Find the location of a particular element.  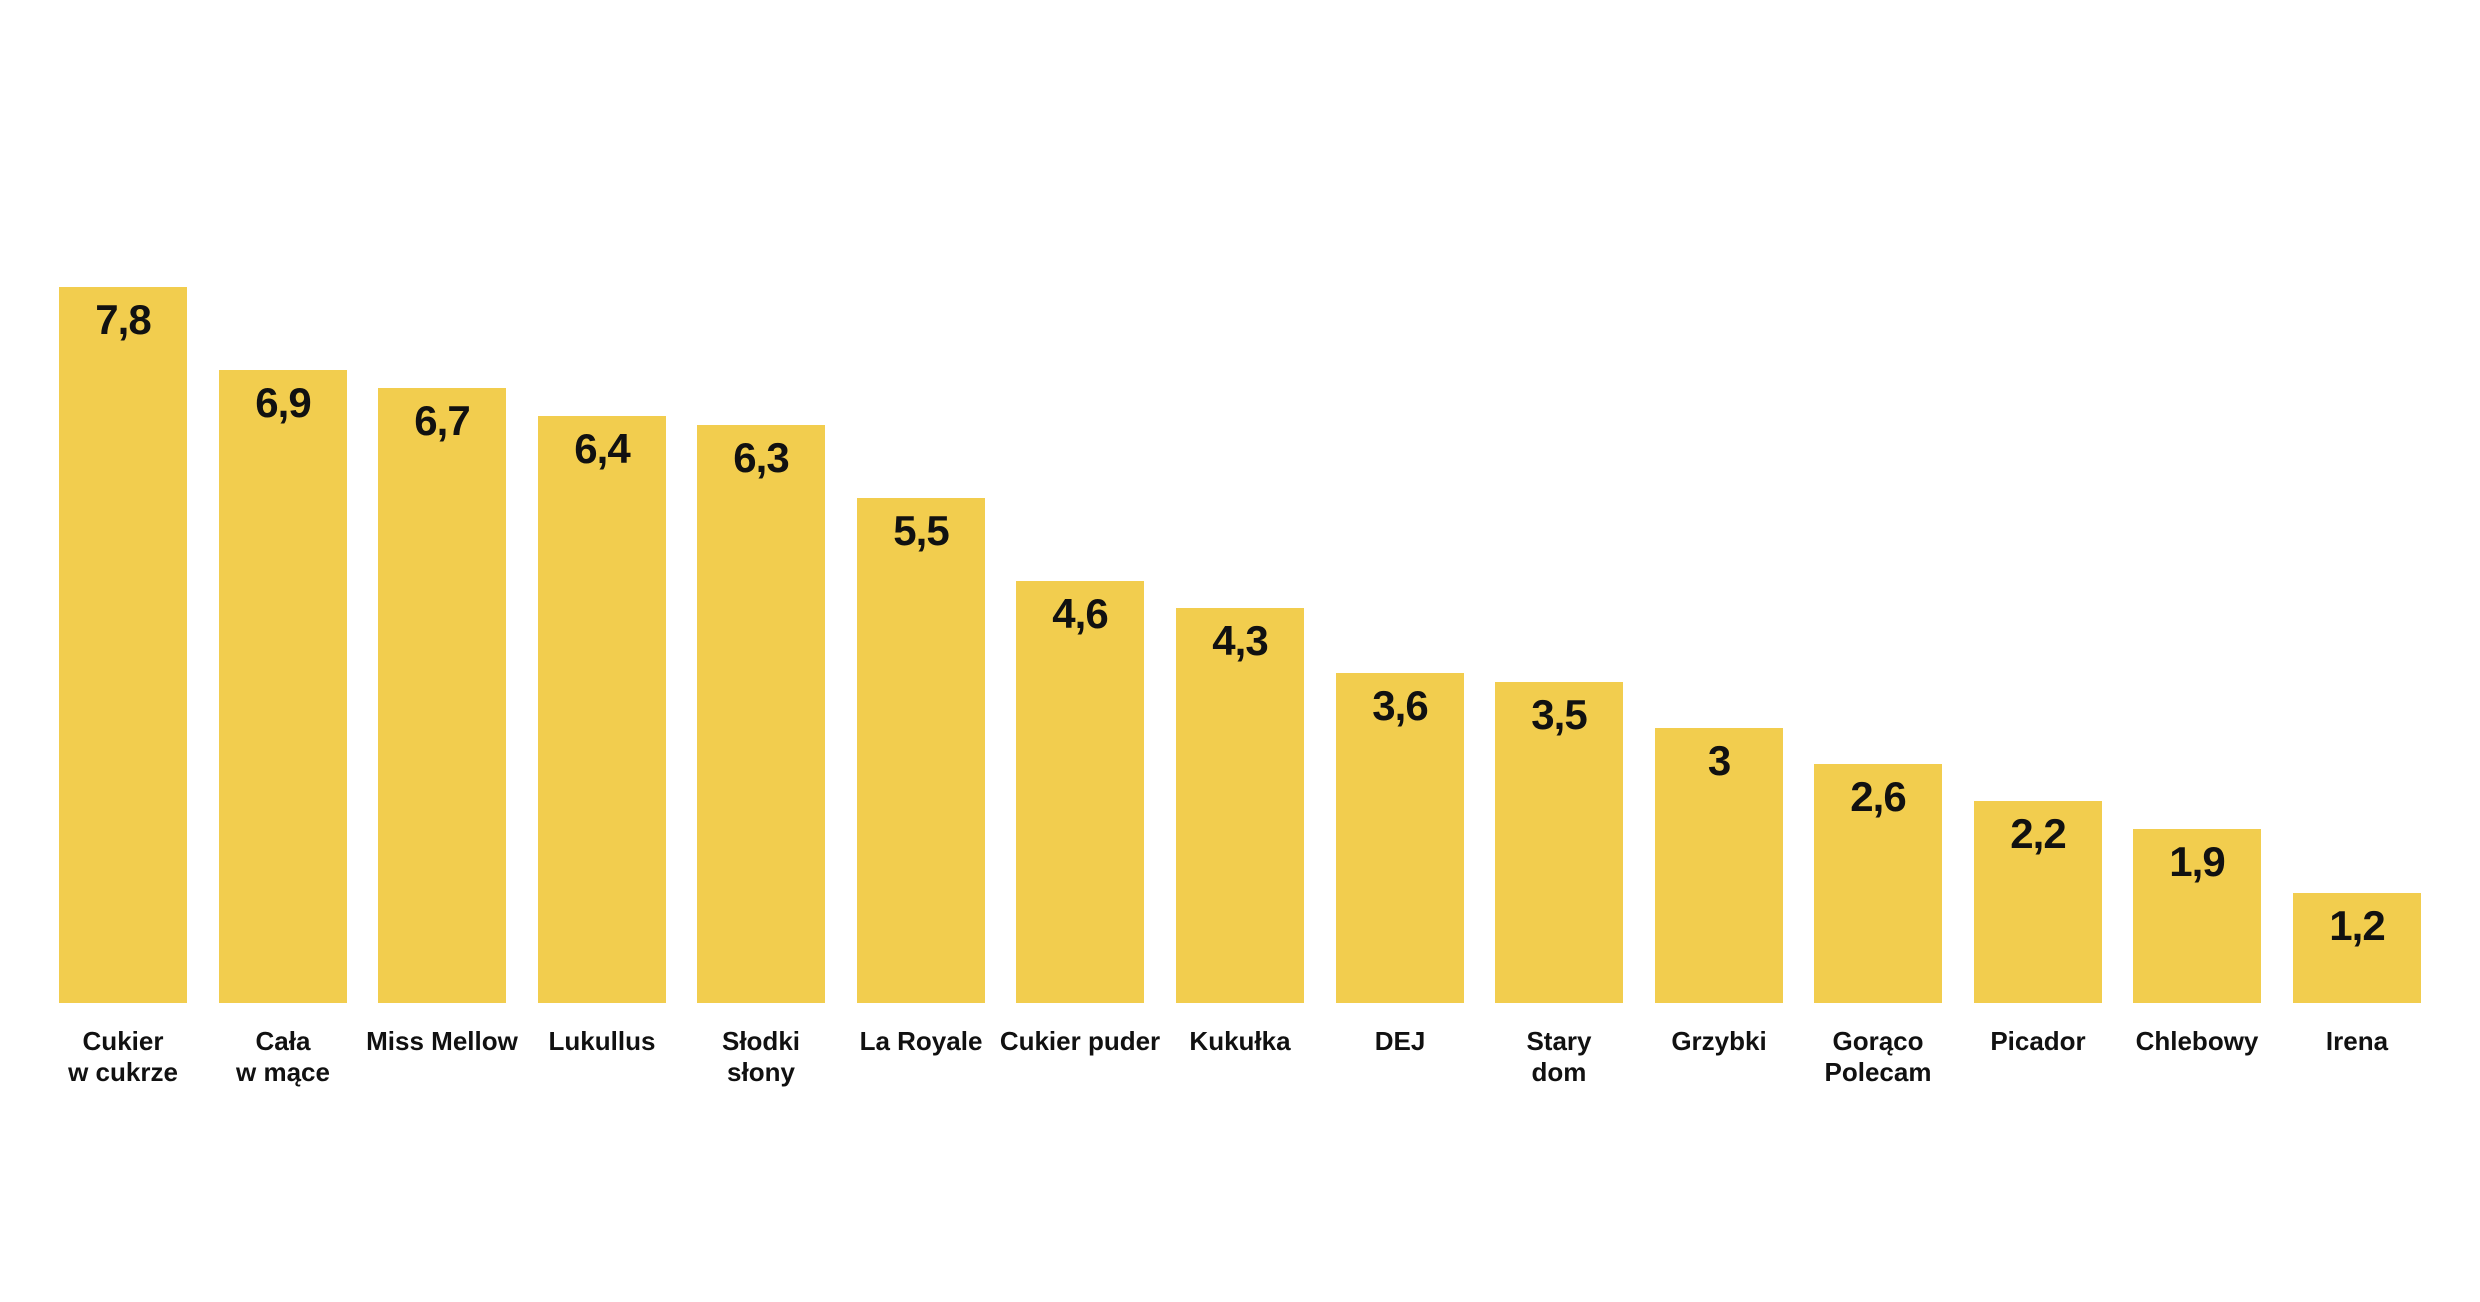

bar: 3,5 is located at coordinates (1559, 842).